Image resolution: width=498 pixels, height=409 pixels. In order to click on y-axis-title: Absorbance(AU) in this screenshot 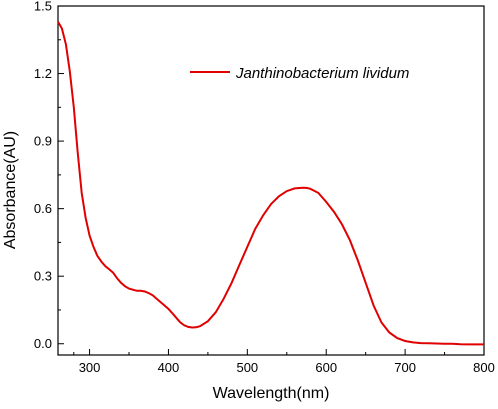, I will do `click(10, 190)`.